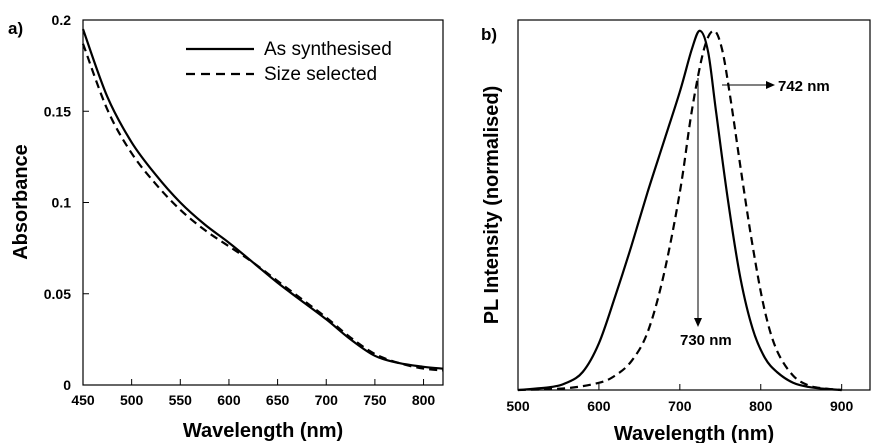  Describe the element at coordinates (278, 400) in the screenshot. I see `x-tick-label: 650` at that location.